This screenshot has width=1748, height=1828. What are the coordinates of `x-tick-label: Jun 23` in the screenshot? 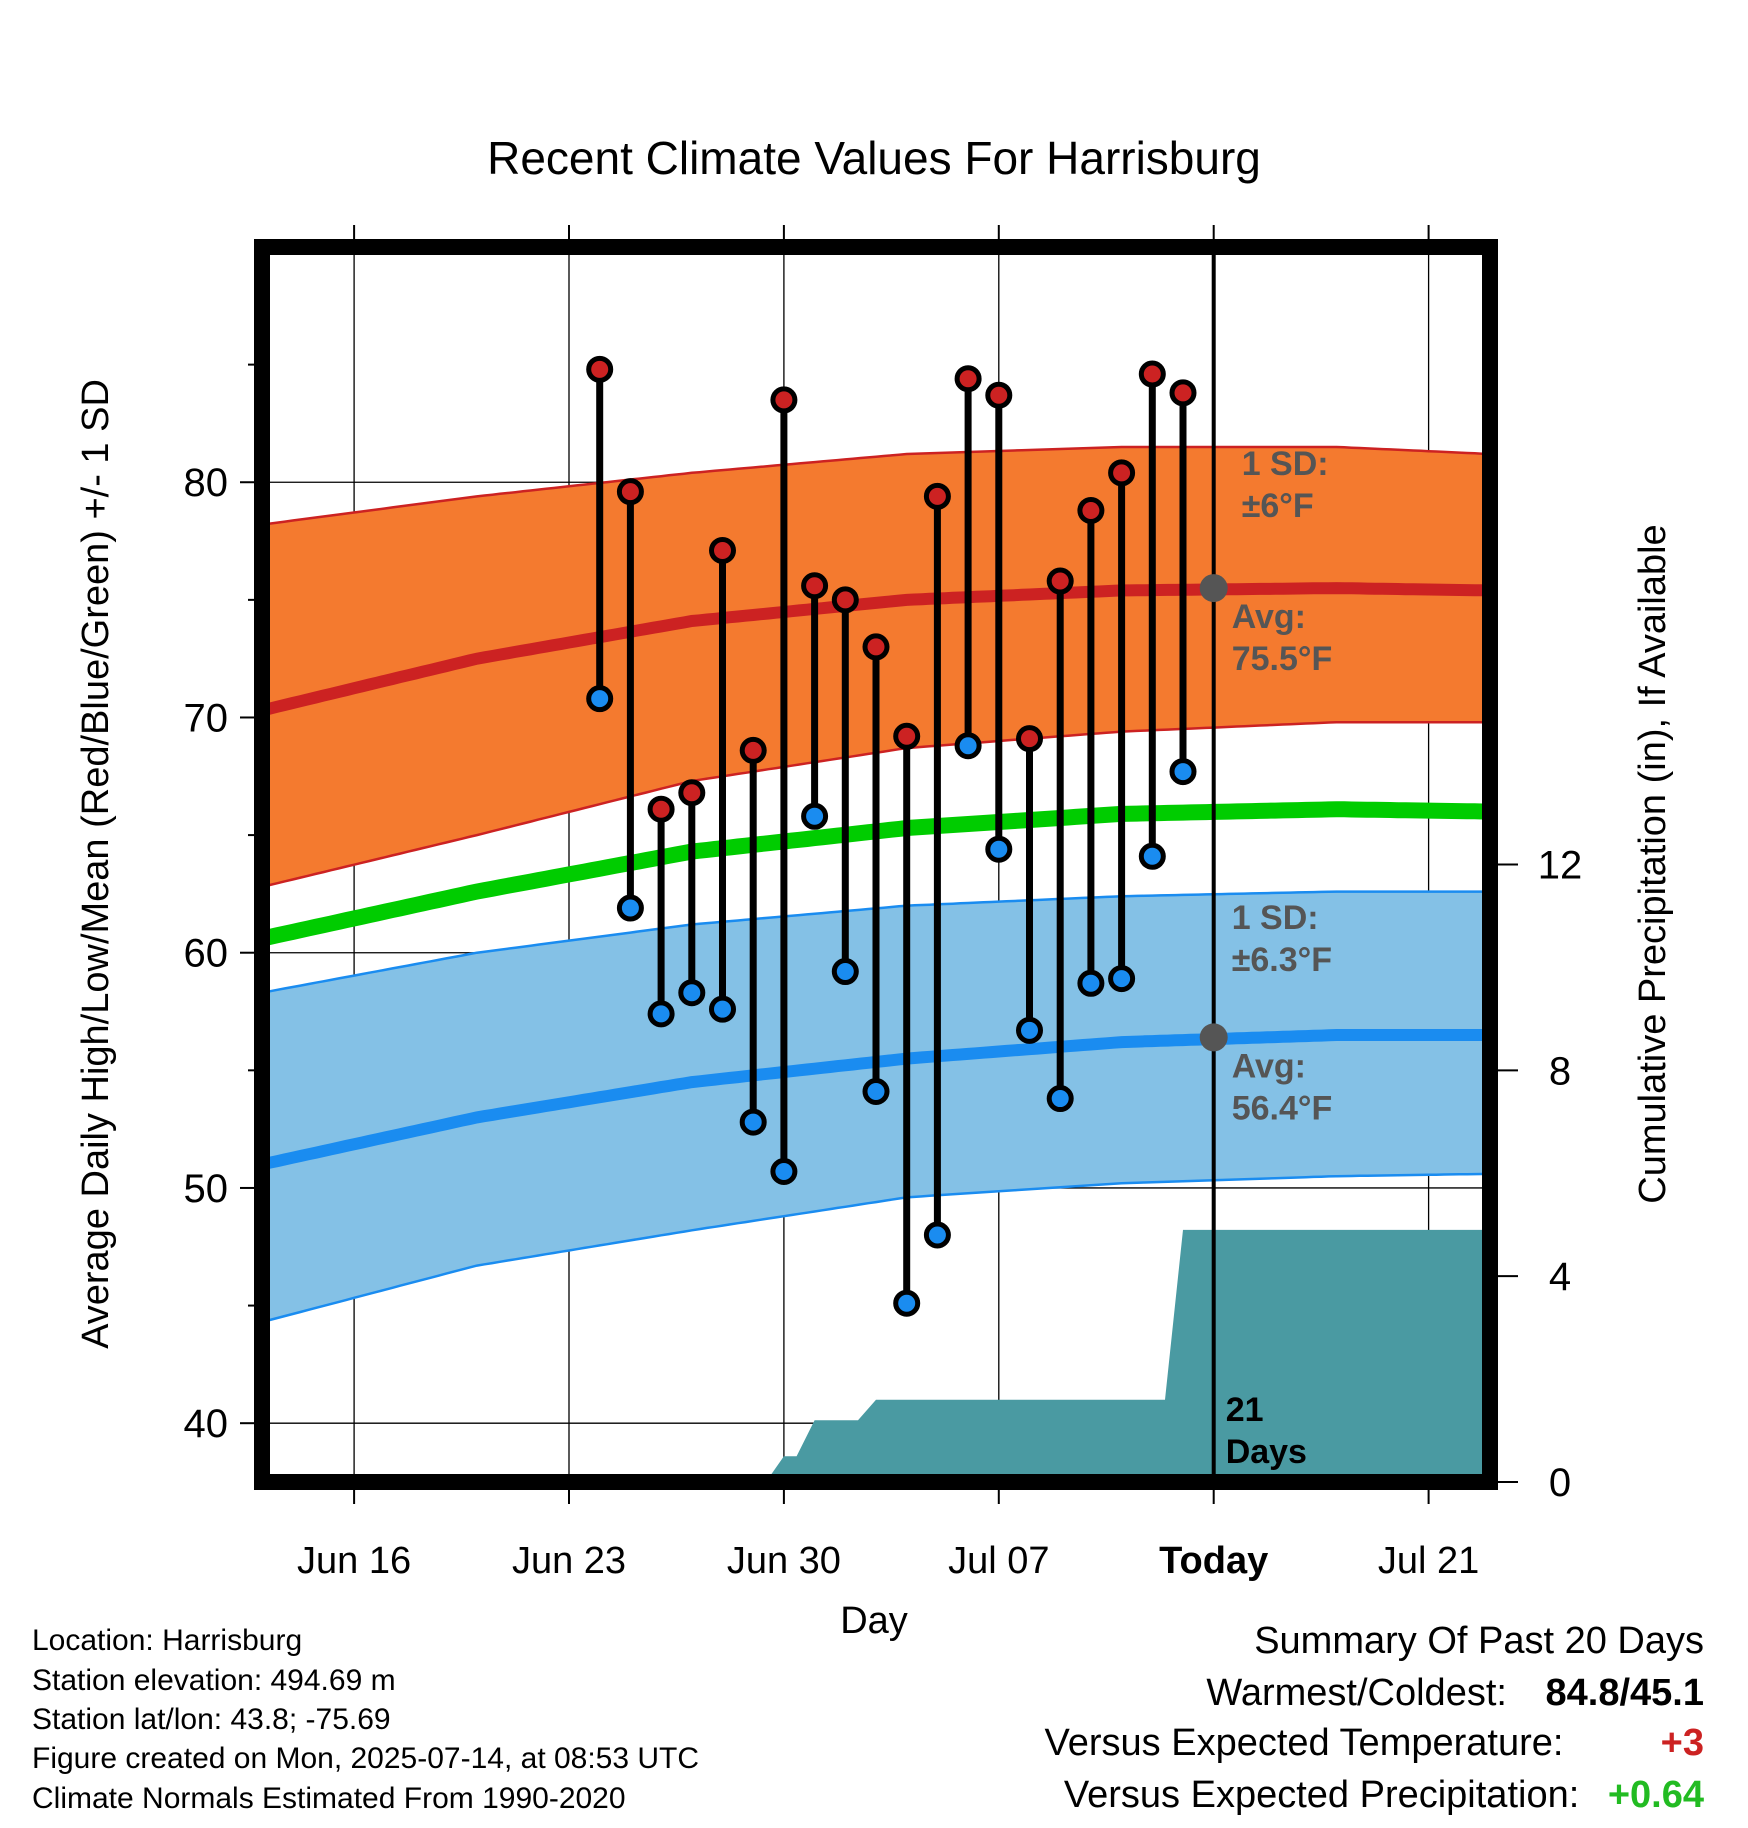 It's located at (569, 1561).